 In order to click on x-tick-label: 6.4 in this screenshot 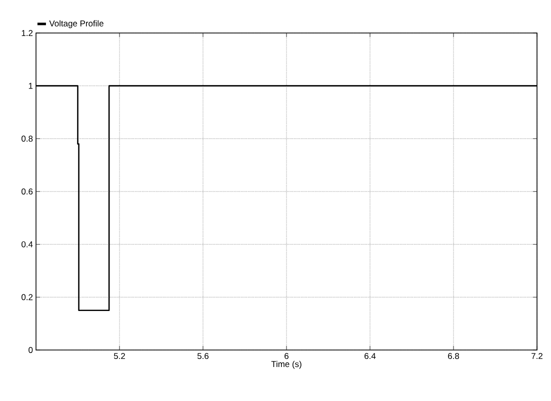, I will do `click(370, 356)`.